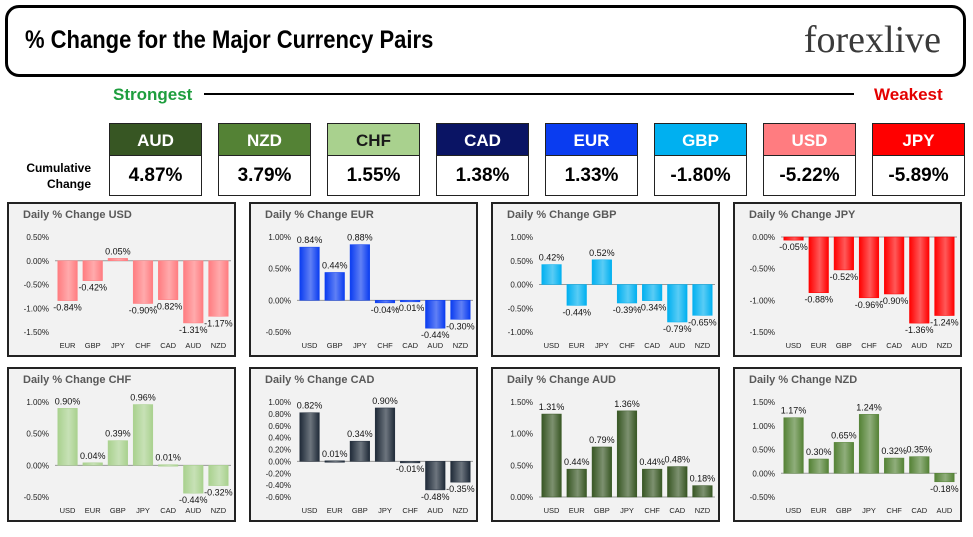  Describe the element at coordinates (168, 458) in the screenshot. I see `data-label: 0.01%` at that location.